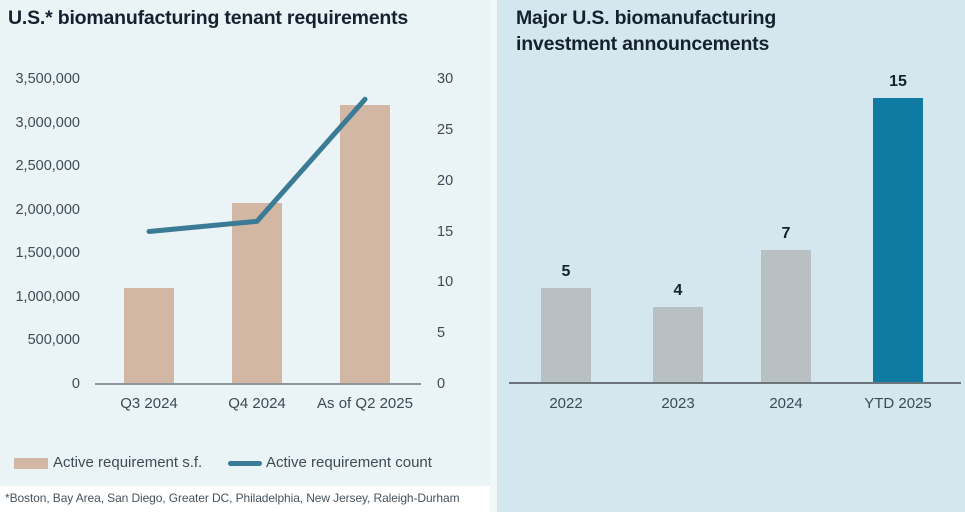 The height and width of the screenshot is (512, 965). Describe the element at coordinates (128, 462) in the screenshot. I see `bar-series-legend-label: Active requirement s.f.` at that location.